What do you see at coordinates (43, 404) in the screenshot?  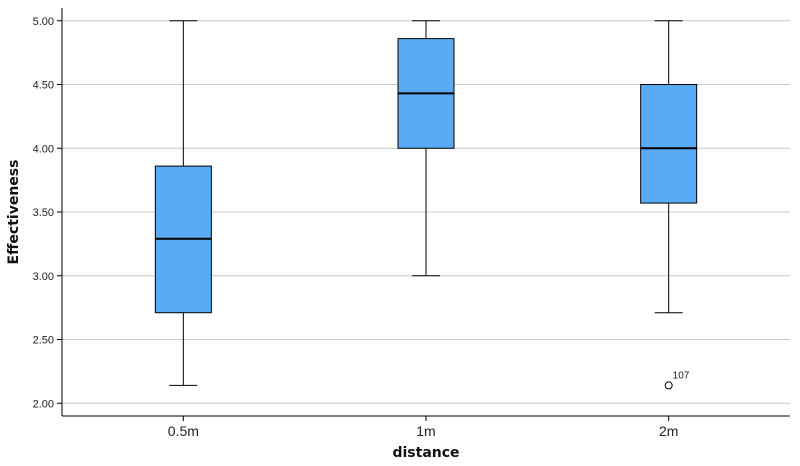 I see `y-tick-label: 2.00` at bounding box center [43, 404].